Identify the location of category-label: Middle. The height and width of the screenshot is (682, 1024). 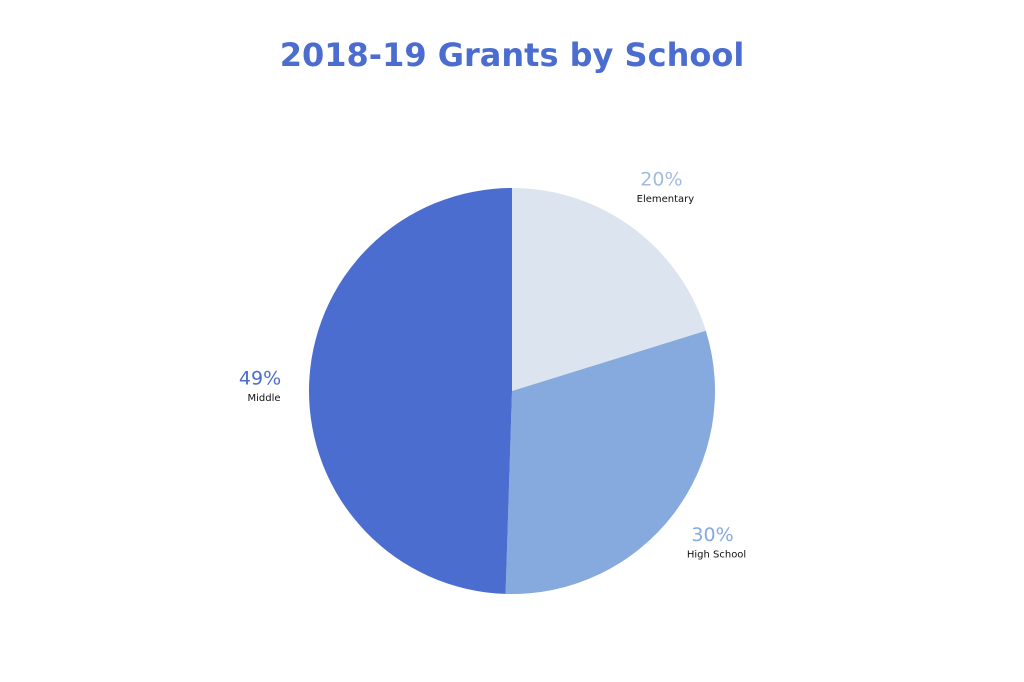
(264, 398).